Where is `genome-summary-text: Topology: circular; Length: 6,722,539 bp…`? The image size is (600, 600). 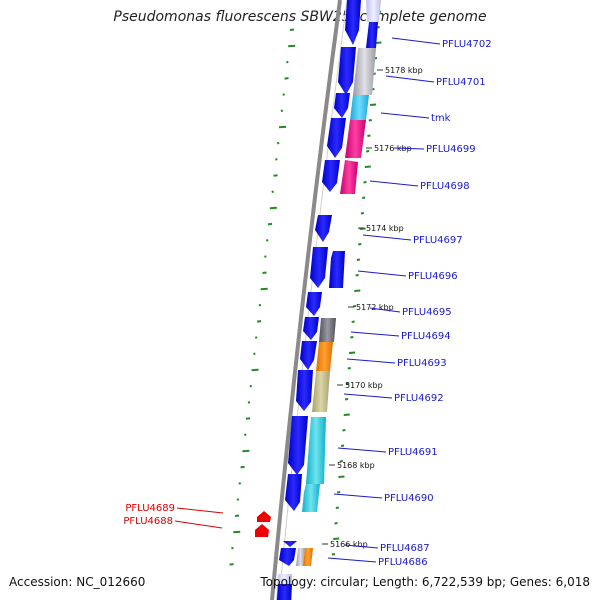
genome-summary-text: Topology: circular; Length: 6,722,539 bp… is located at coordinates (425, 582).